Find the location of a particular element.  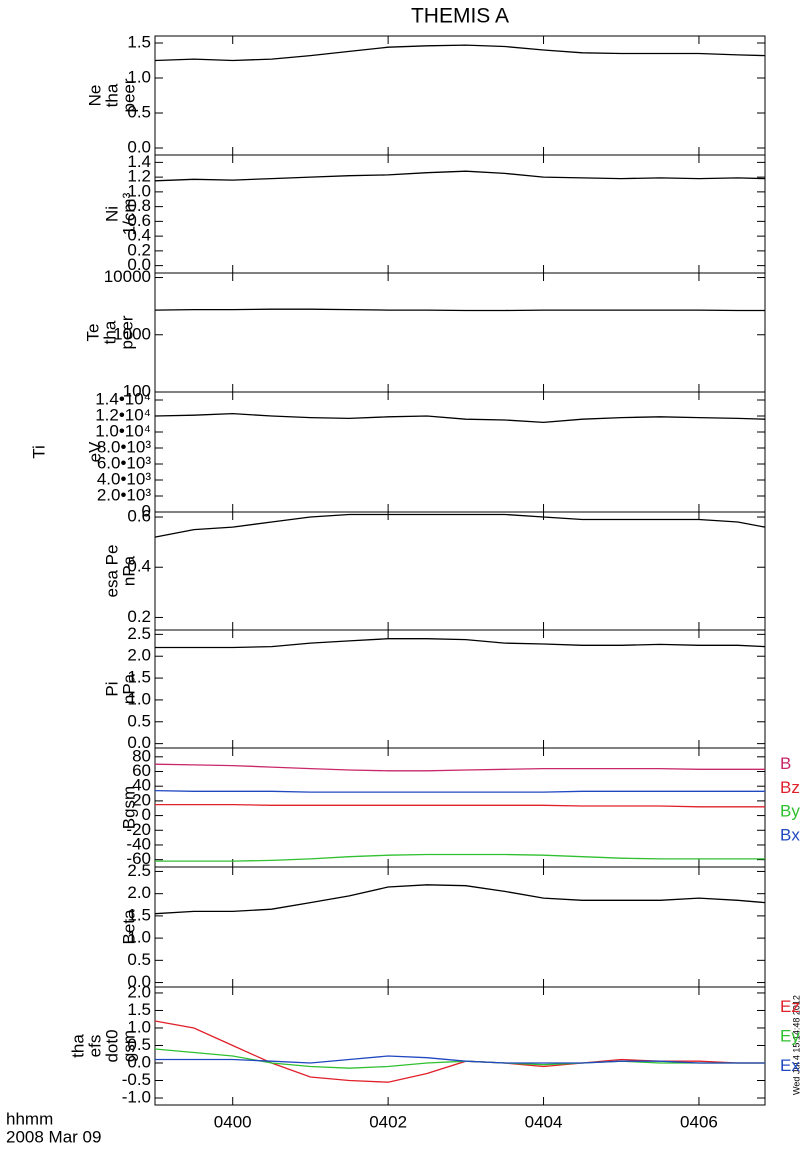

y-tick-label: 6.0•10³ is located at coordinates (124, 462).